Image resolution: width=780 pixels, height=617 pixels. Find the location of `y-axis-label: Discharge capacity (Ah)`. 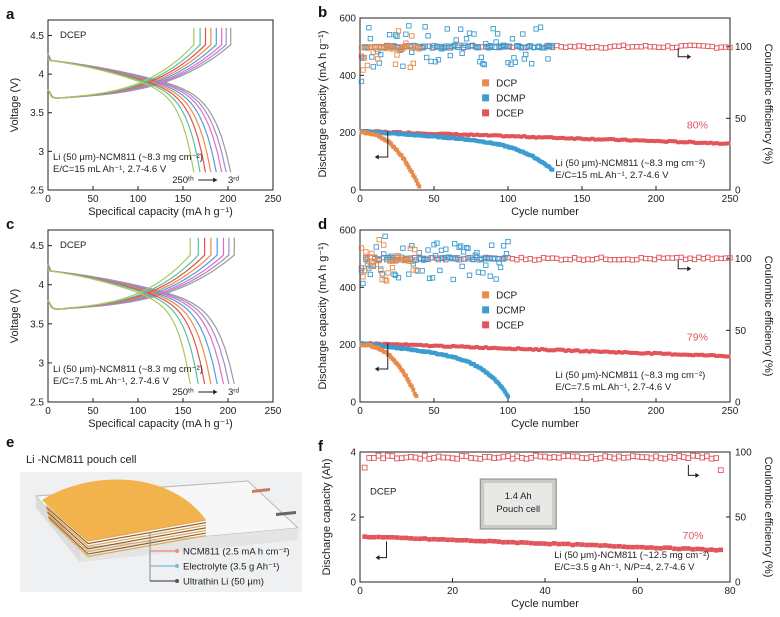

y-axis-label: Discharge capacity (Ah) is located at coordinates (327, 517).